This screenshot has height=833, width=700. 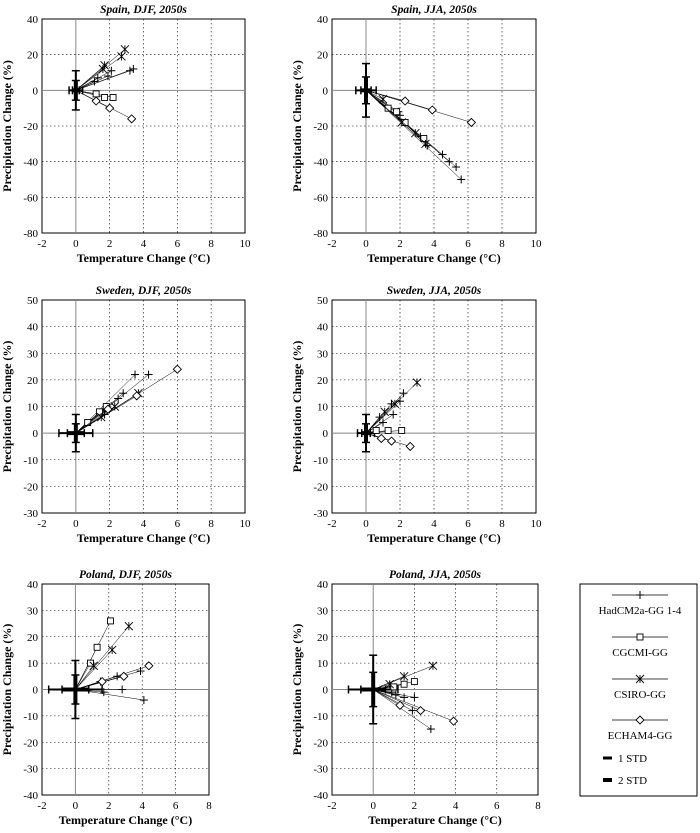 What do you see at coordinates (320, 487) in the screenshot?
I see `y-tick-label: -20` at bounding box center [320, 487].